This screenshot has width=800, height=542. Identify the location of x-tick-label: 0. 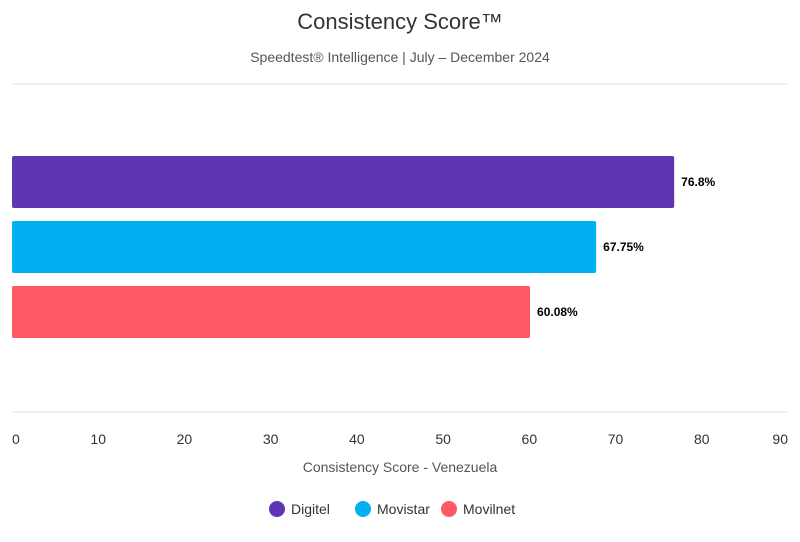
(16, 439).